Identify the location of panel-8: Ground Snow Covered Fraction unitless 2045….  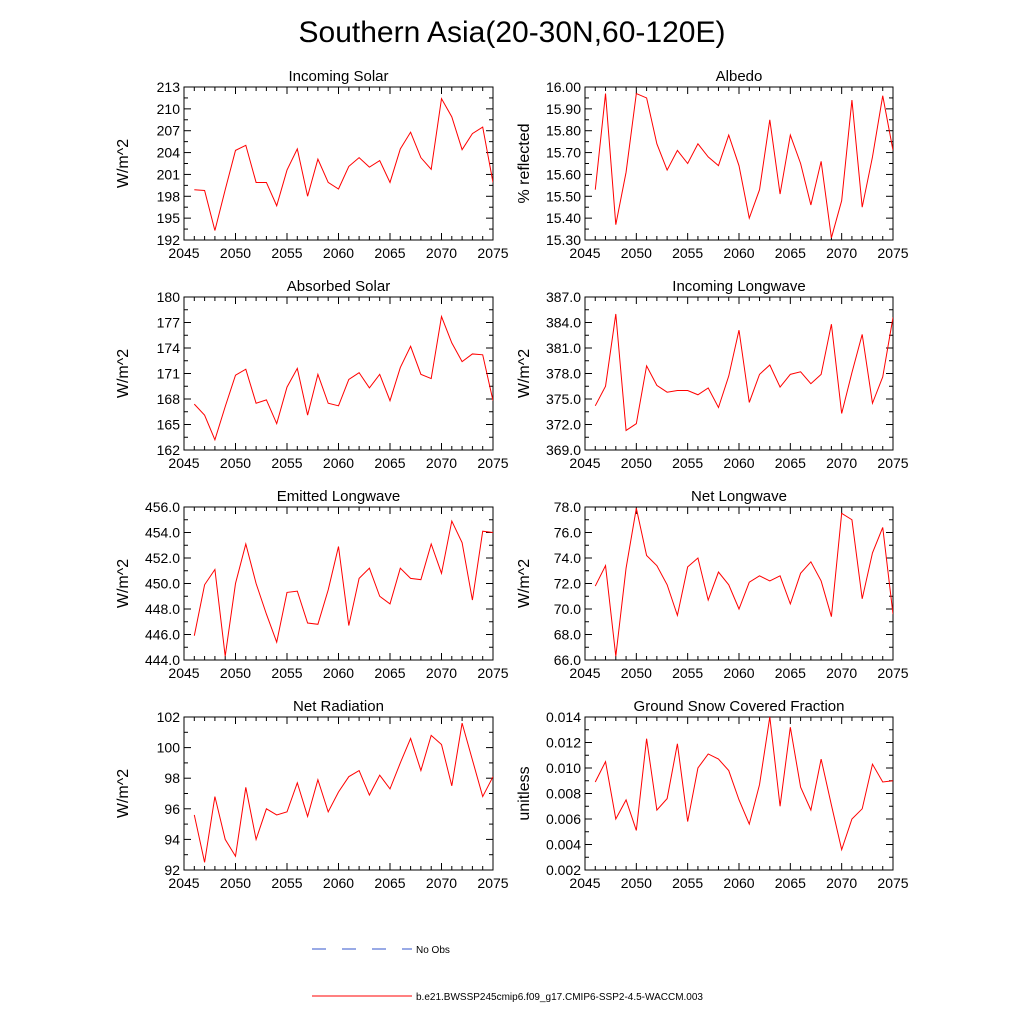
(712, 794).